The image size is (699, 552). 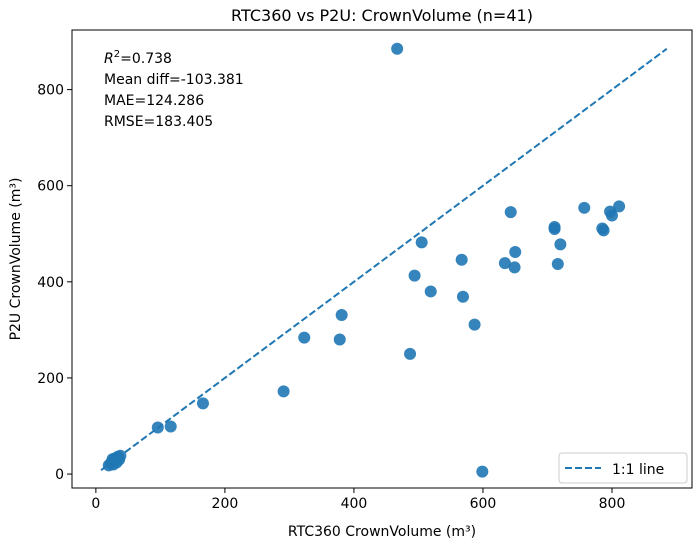 I want to click on x-axis-label: RTC360 CrownVolume (m³), so click(x=382, y=532).